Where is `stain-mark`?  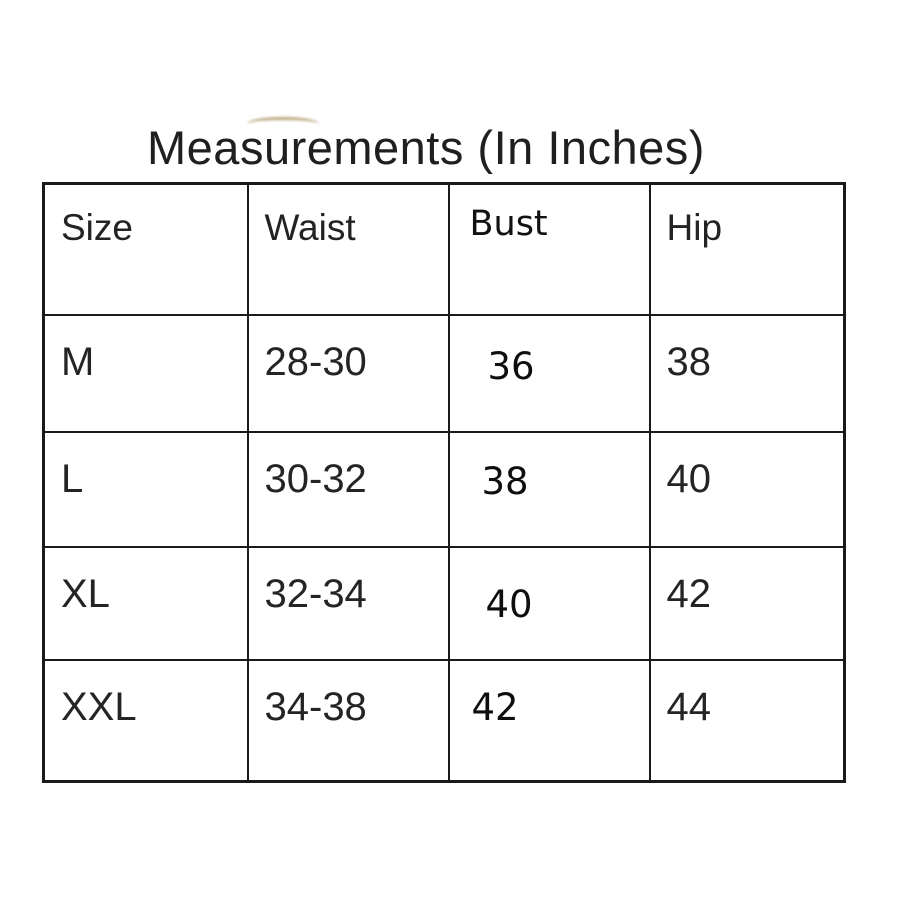 stain-mark is located at coordinates (283, 124).